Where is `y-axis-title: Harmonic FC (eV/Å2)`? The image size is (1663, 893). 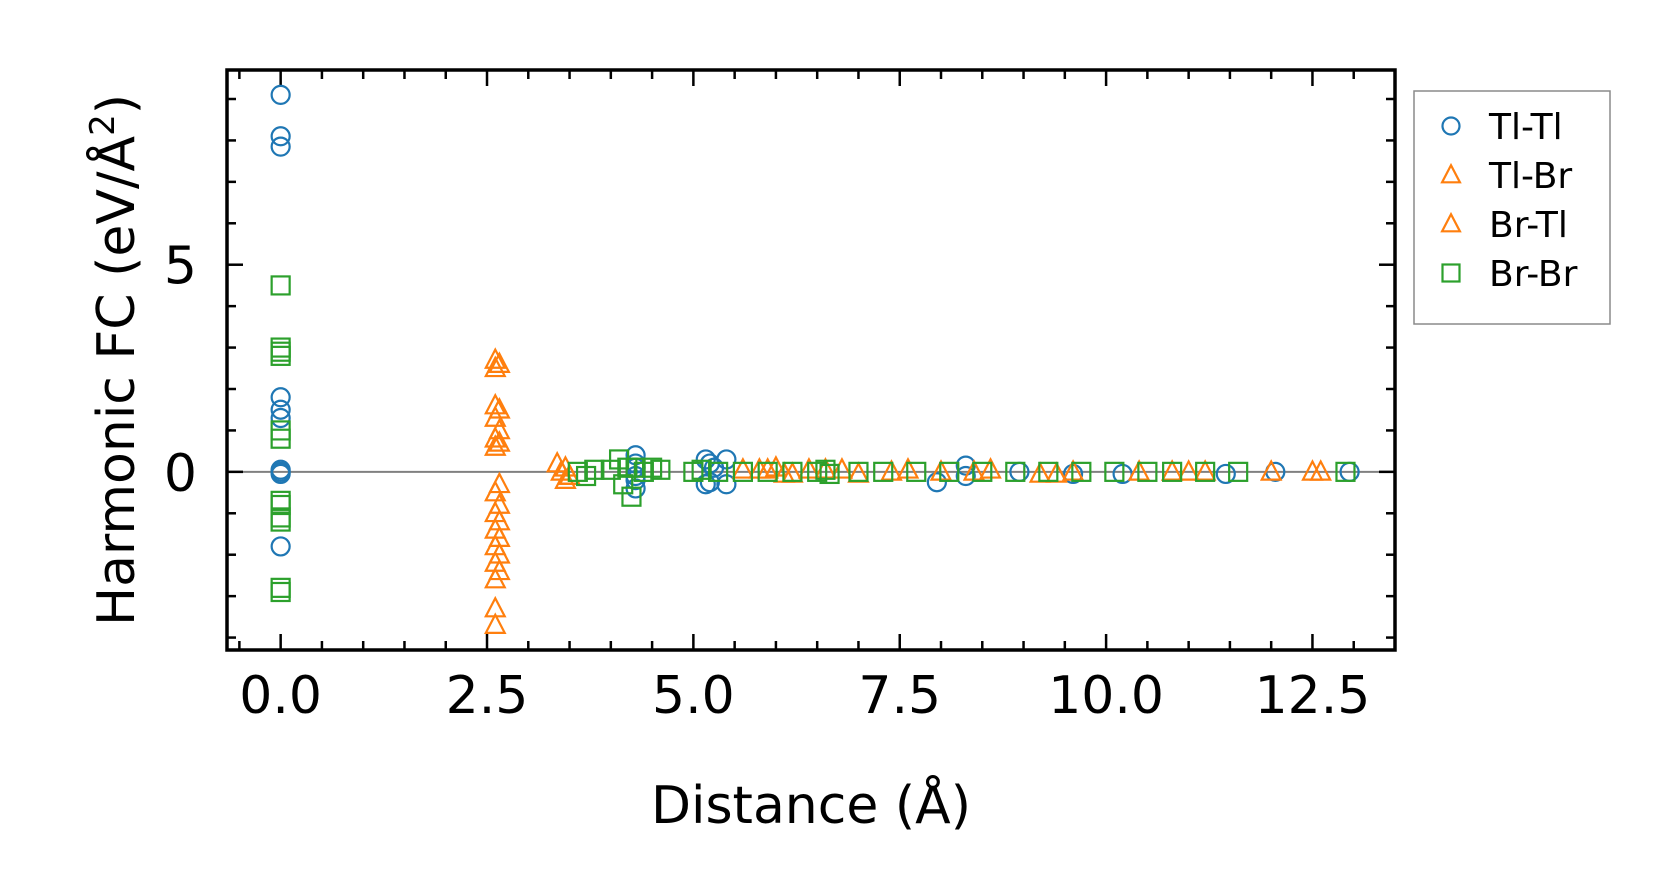 y-axis-title: Harmonic FC (eV/Å2) is located at coordinates (115, 360).